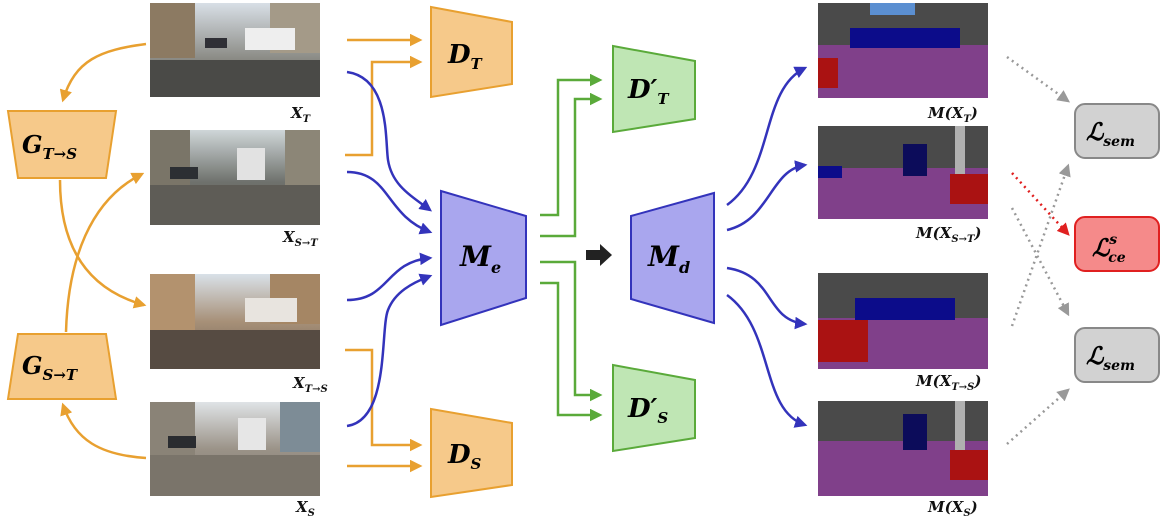 The width and height of the screenshot is (1174, 523). Describe the element at coordinates (648, 91) in the screenshot. I see `svg-text: D′T` at that location.